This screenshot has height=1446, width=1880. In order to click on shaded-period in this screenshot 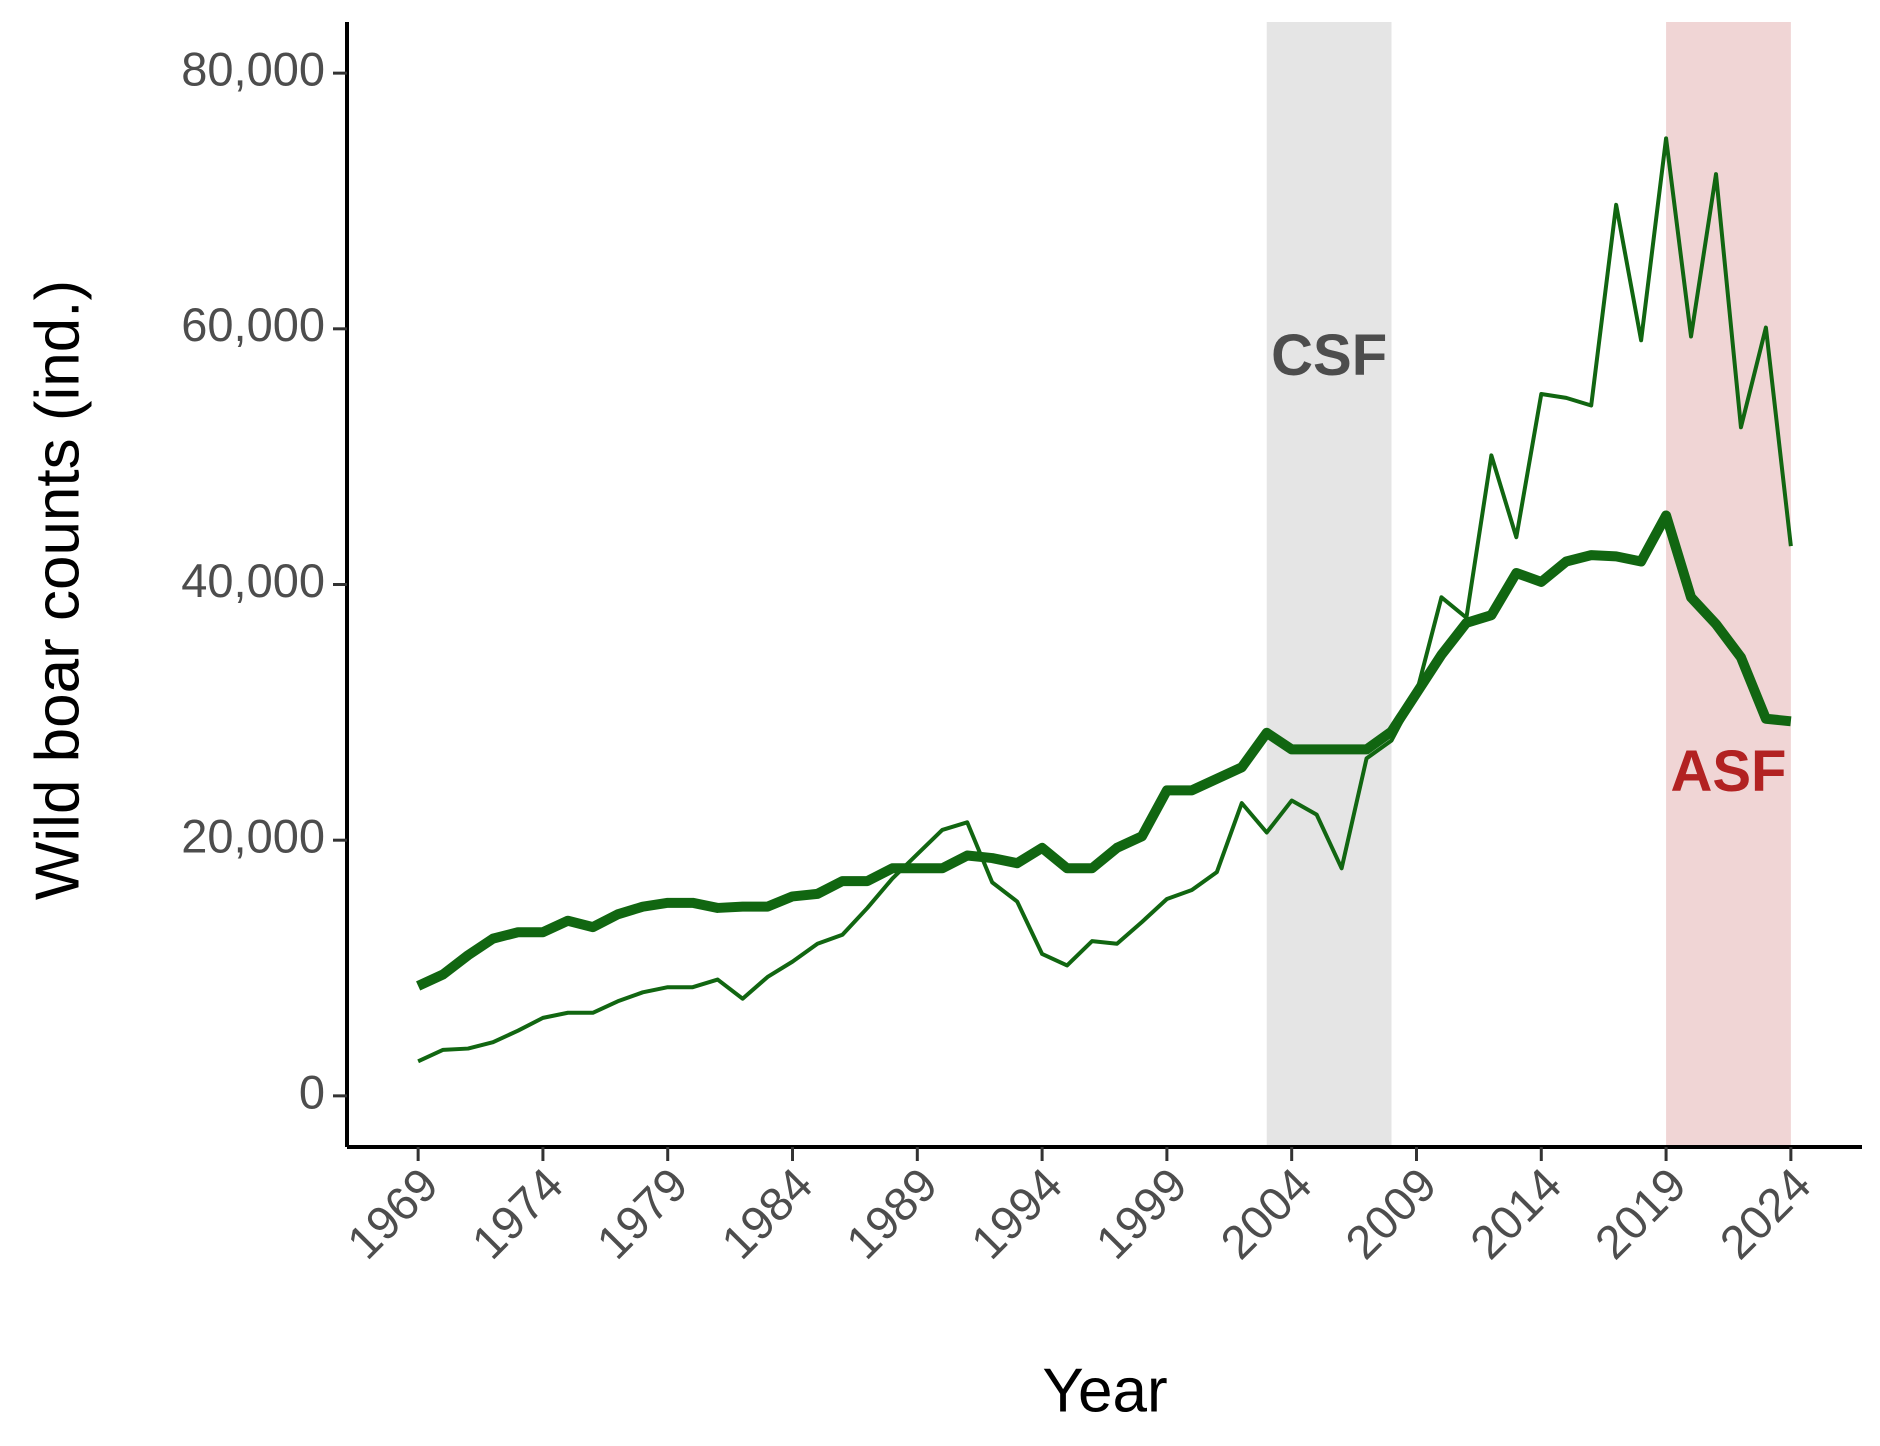, I will do `click(1329, 584)`.